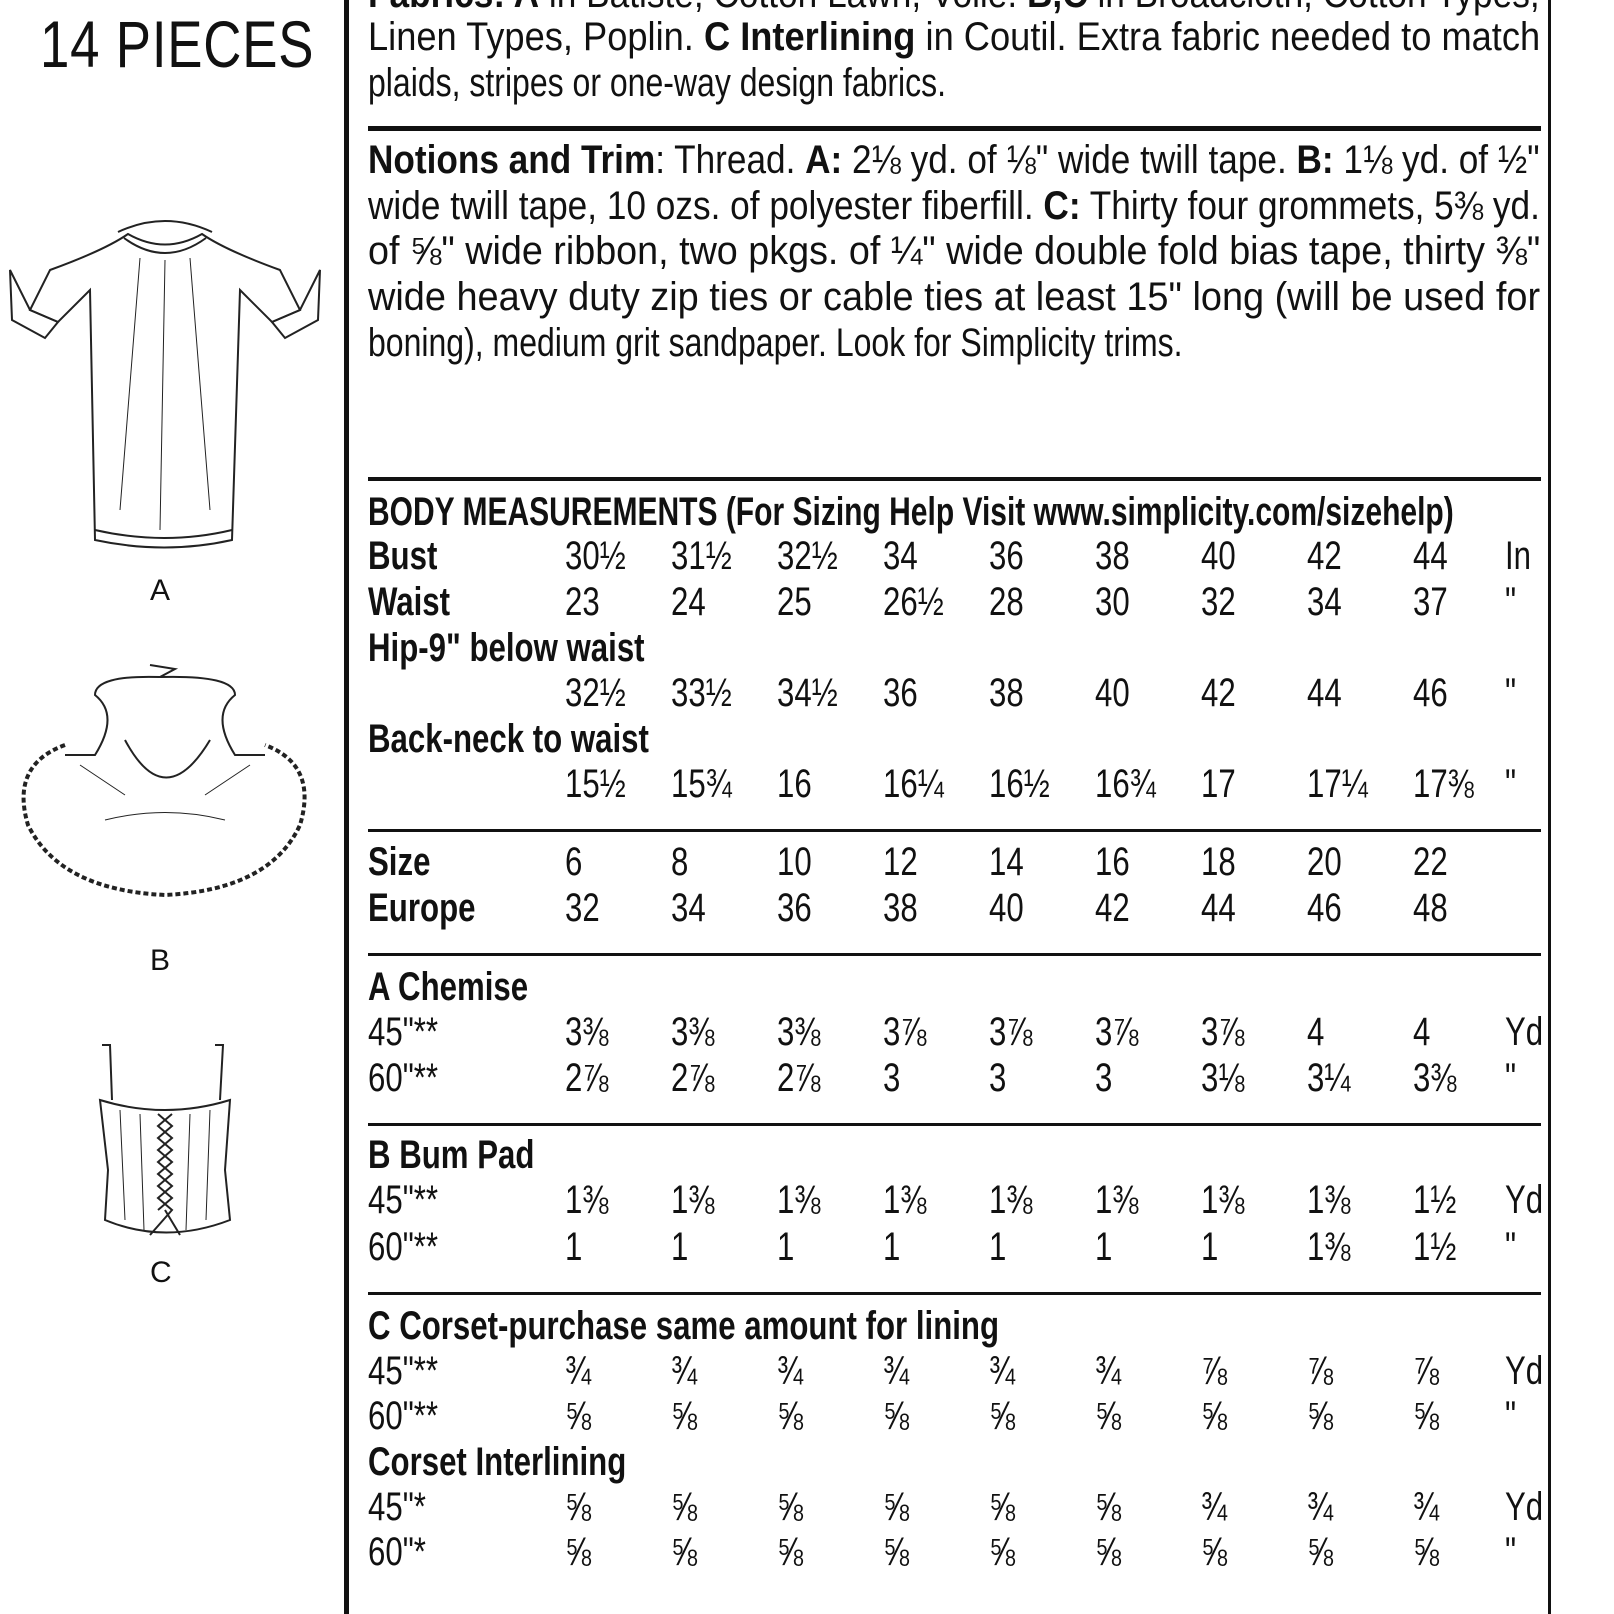 This screenshot has width=1614, height=1614. Describe the element at coordinates (574, 862) in the screenshot. I see `table-cell: 6` at that location.